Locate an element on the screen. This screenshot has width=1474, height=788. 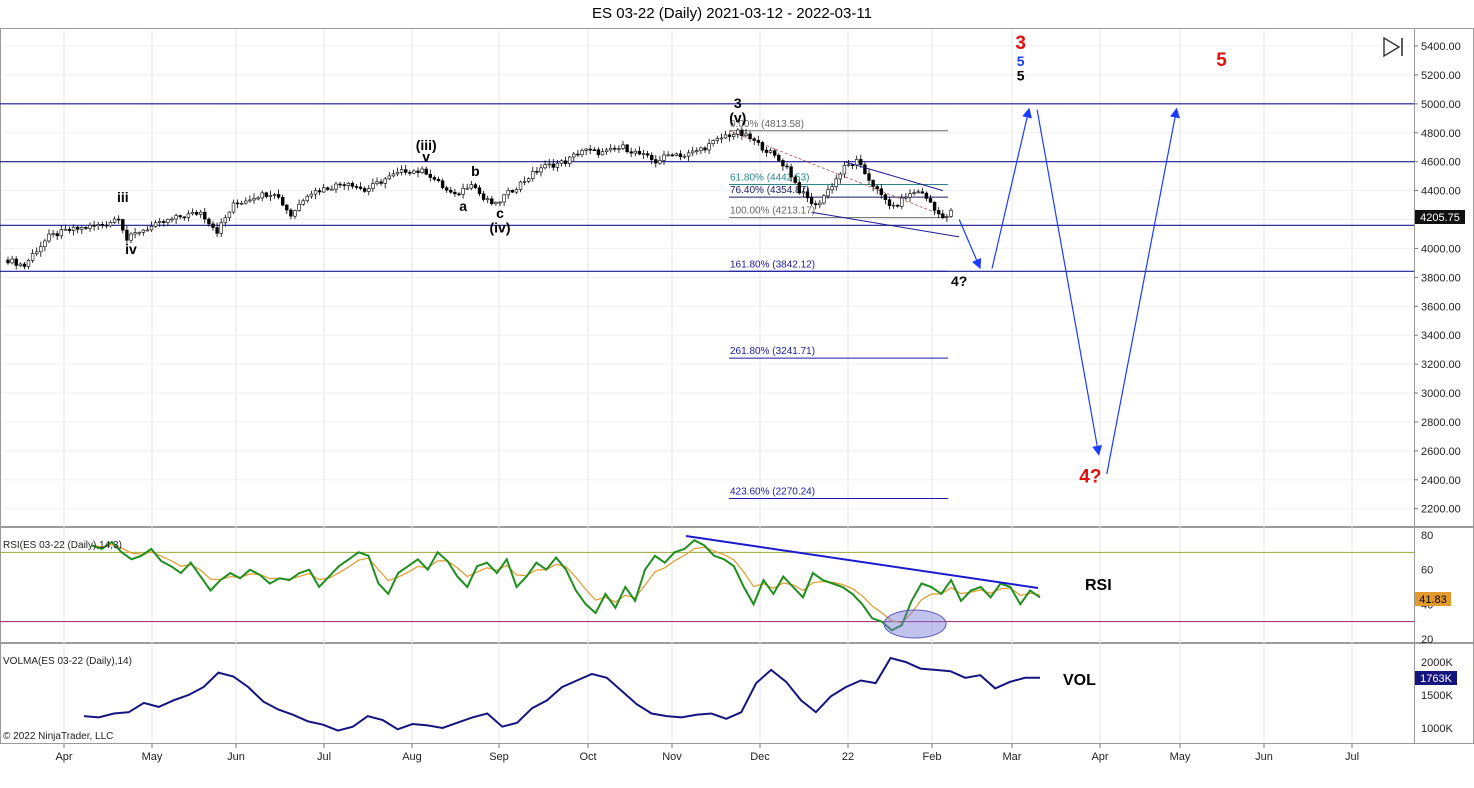
price-tick-label: 5400.00 is located at coordinates (1441, 47).